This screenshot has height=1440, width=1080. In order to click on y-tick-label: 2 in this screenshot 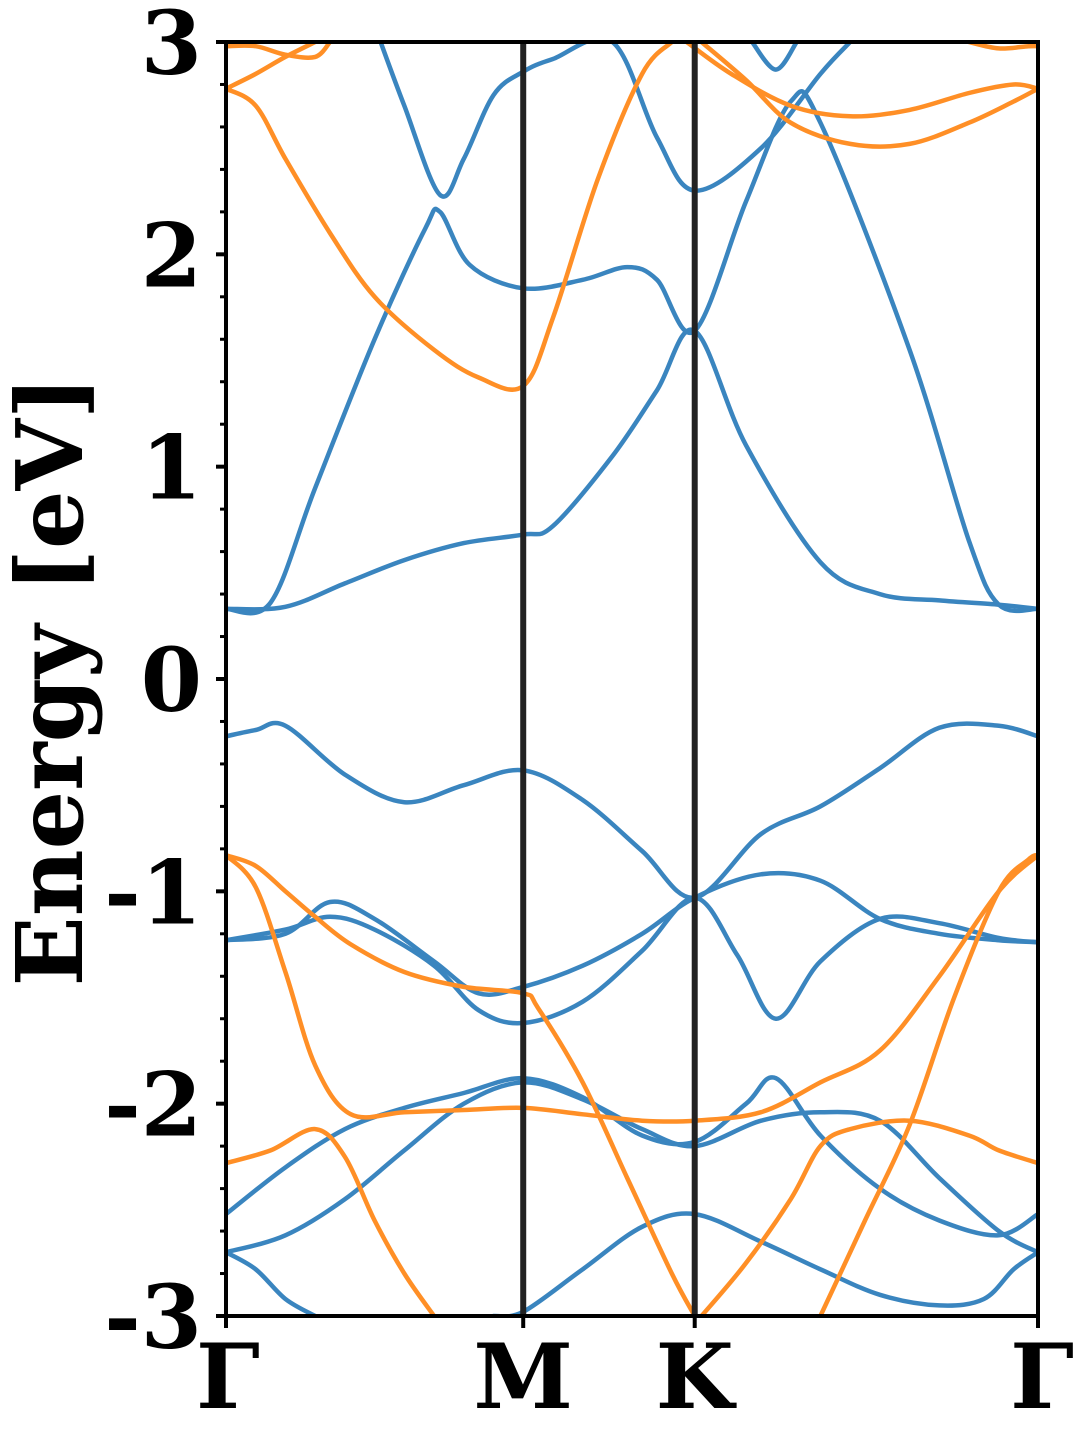, I will do `click(171, 255)`.